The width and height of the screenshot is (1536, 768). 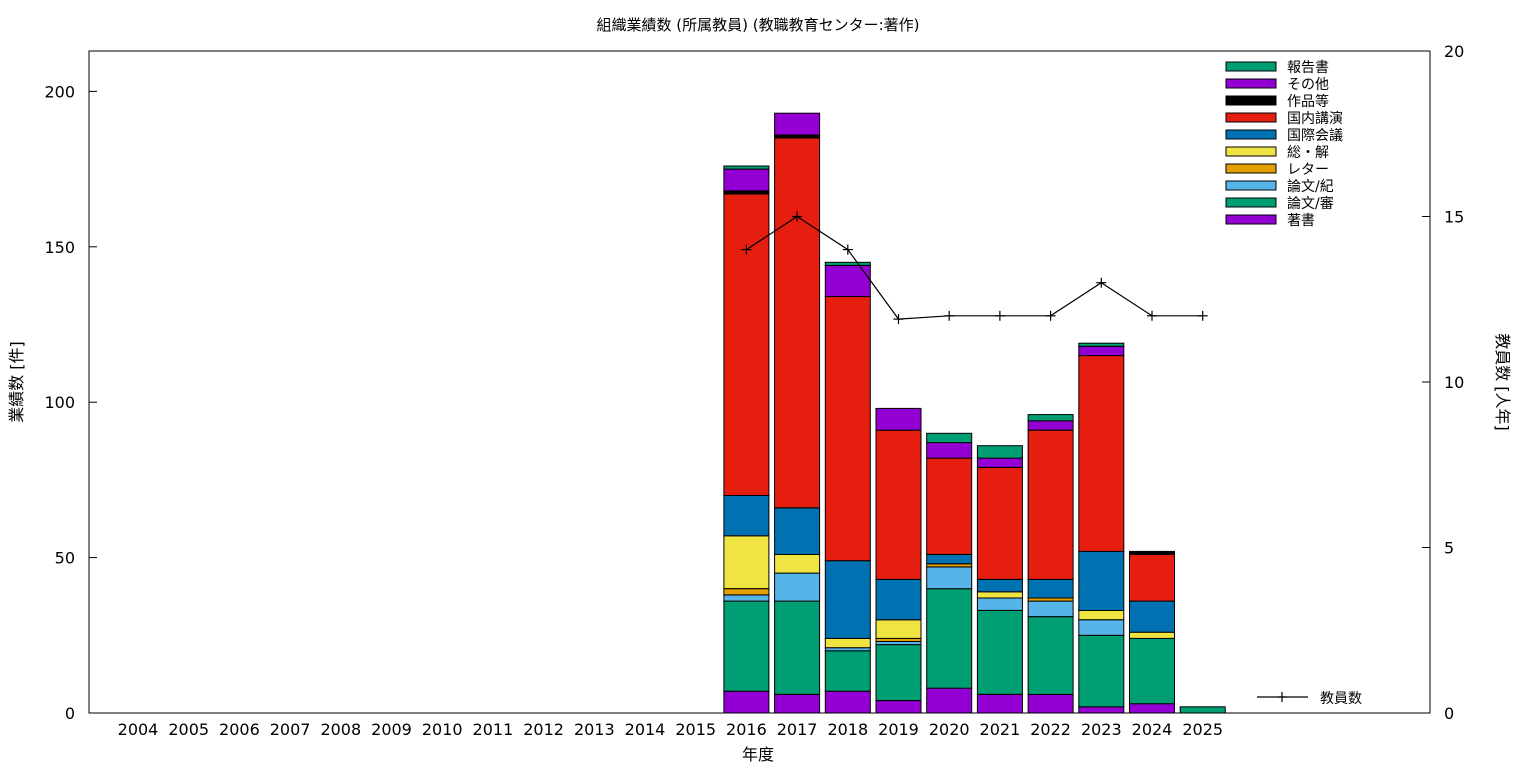 What do you see at coordinates (16, 382) in the screenshot?
I see `y-axis-label: 業績数 [件]` at bounding box center [16, 382].